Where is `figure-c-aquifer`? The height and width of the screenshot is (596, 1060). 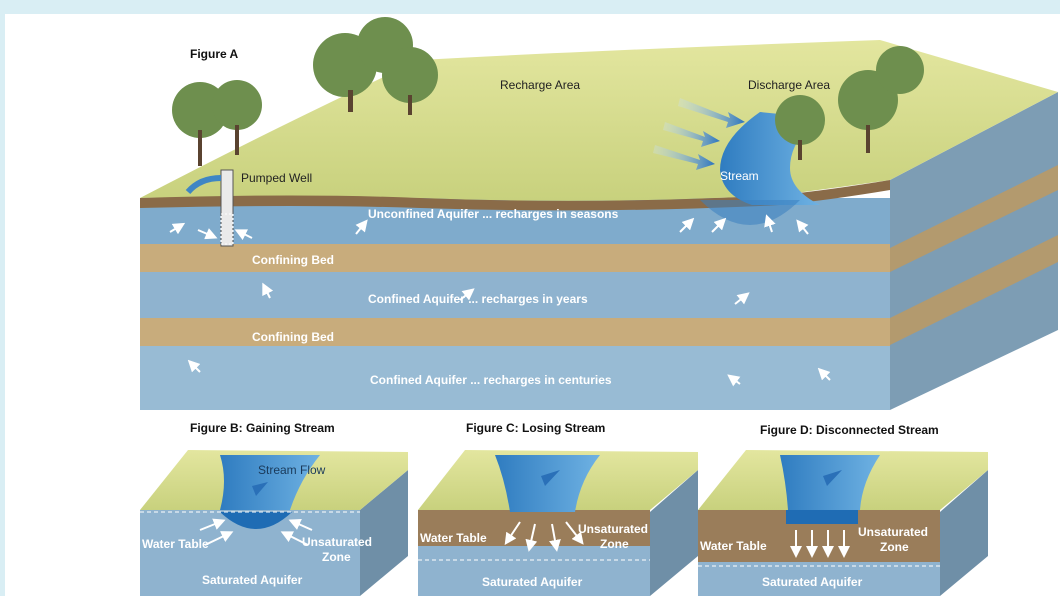
figure-c-aquifer is located at coordinates (534, 571).